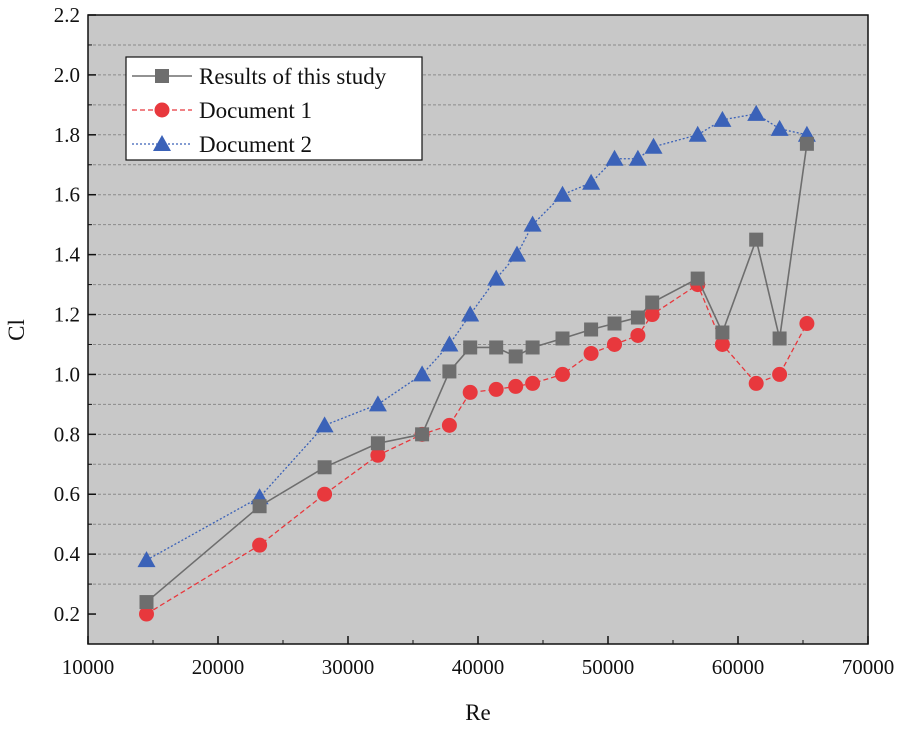  Describe the element at coordinates (67, 195) in the screenshot. I see `y-tick-label: 1.6` at that location.